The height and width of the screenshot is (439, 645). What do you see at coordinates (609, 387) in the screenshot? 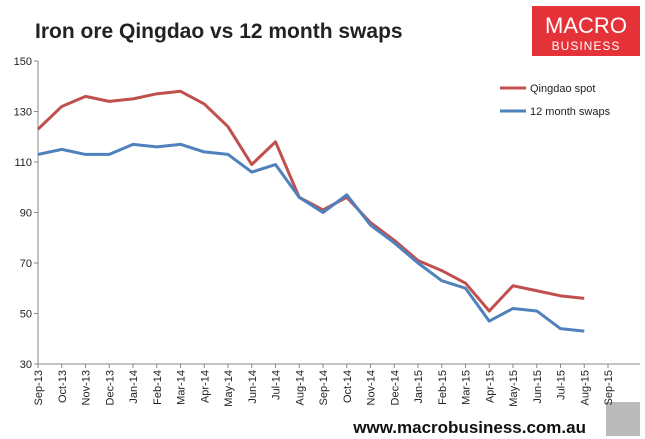
I see `x-tick-label: Sep-15` at bounding box center [609, 387].